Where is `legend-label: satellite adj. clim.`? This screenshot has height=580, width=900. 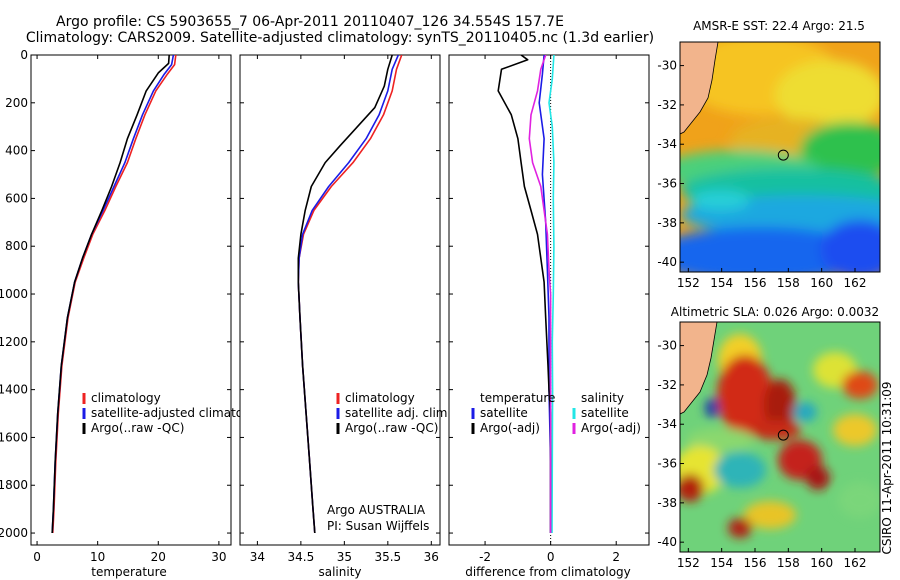
legend-label: satellite adj. clim. is located at coordinates (398, 413).